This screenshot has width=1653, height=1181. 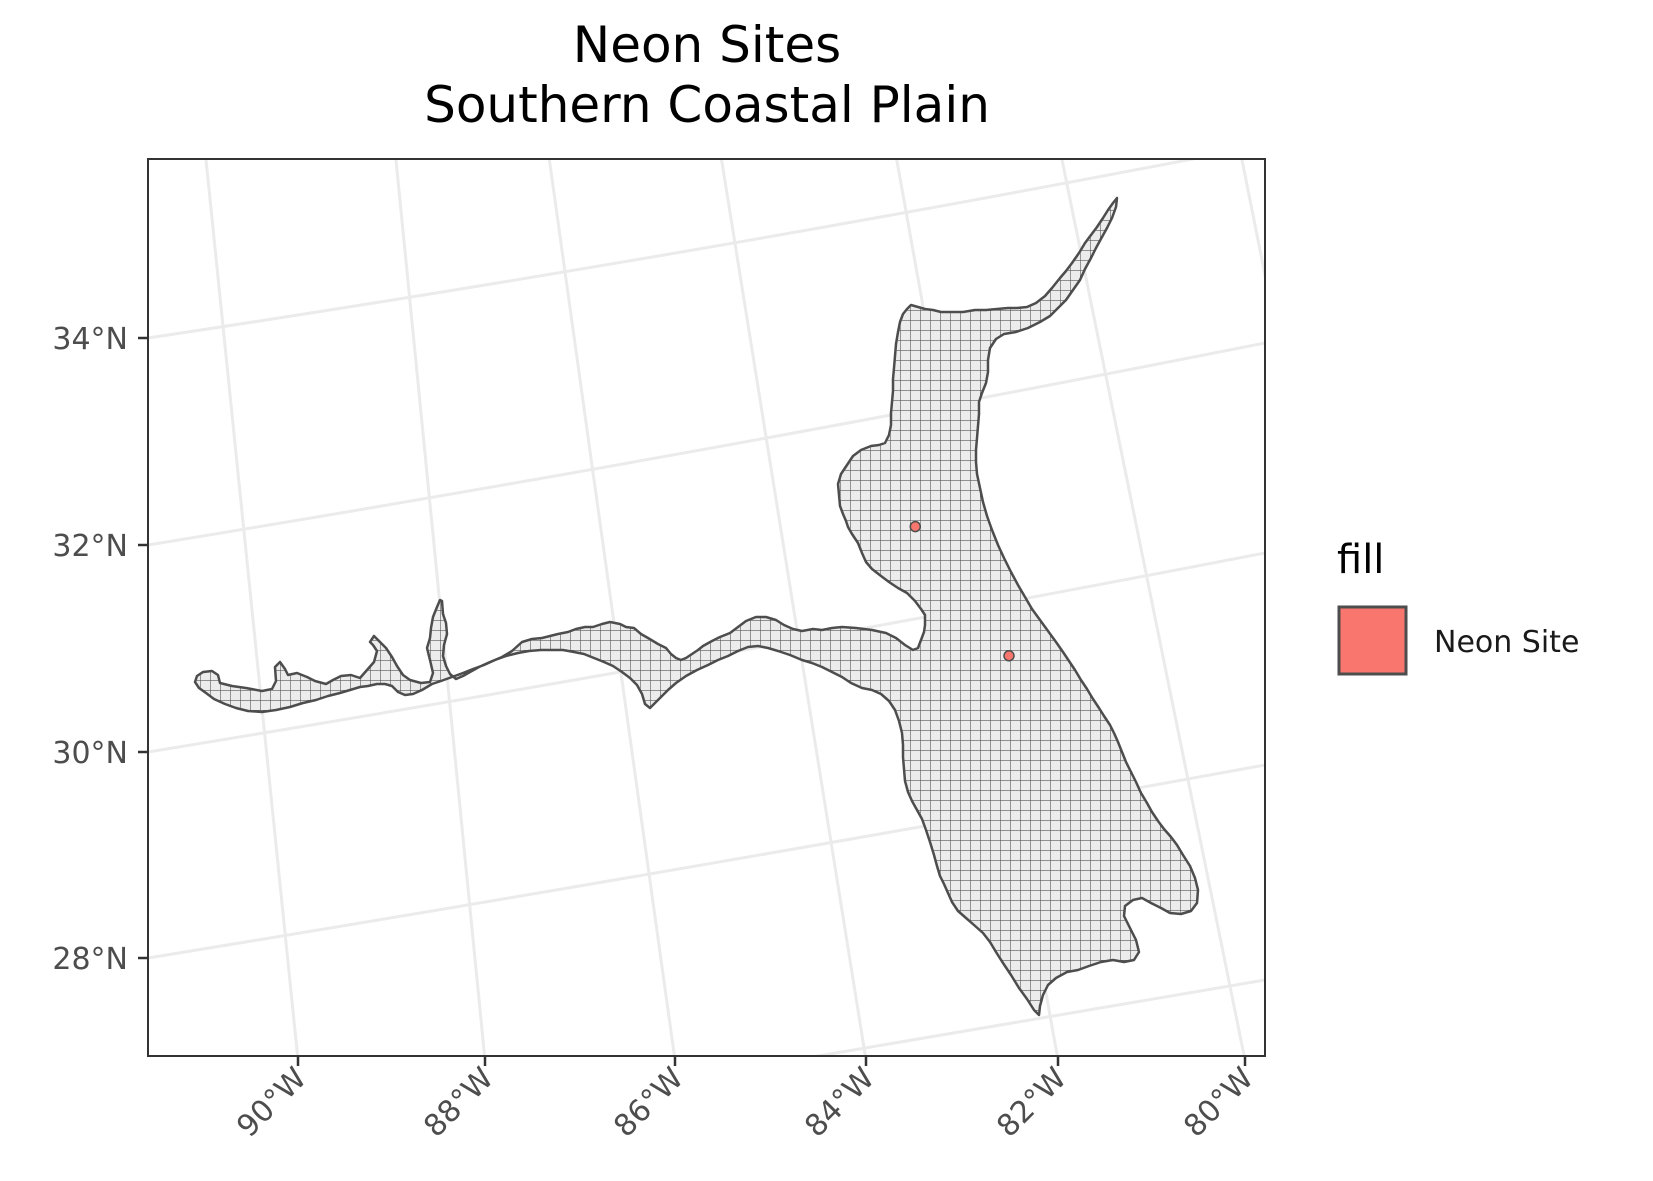 What do you see at coordinates (1506, 642) in the screenshot?
I see `legend-label-neon-site: Neon Site` at bounding box center [1506, 642].